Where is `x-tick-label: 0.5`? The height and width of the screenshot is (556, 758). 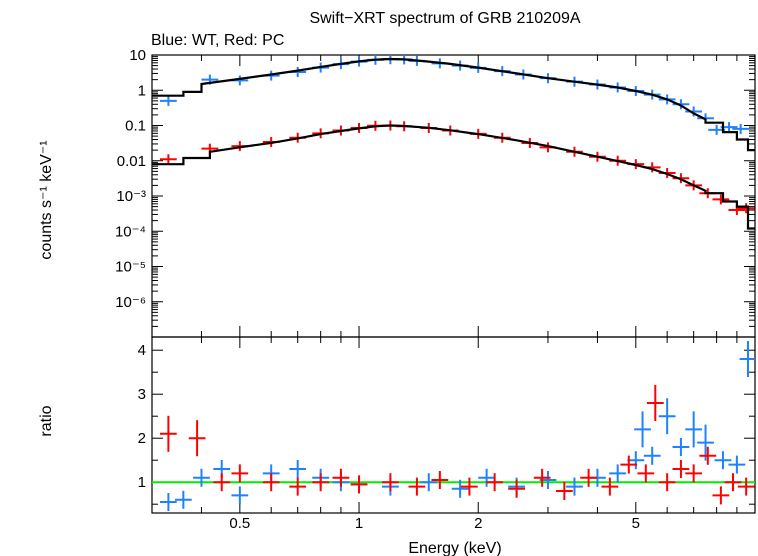
x-tick-label: 0.5 is located at coordinates (239, 523).